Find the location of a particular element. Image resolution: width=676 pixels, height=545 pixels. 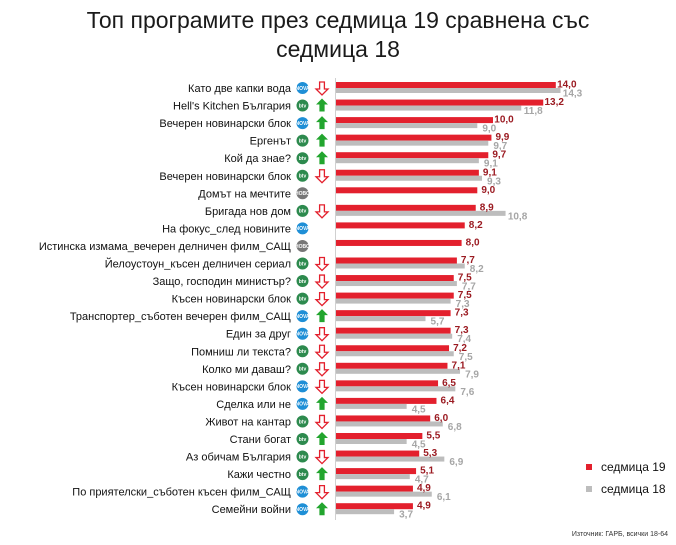

chart-row: Един за друг NOVA 7,37,4 is located at coordinates (349, 335).